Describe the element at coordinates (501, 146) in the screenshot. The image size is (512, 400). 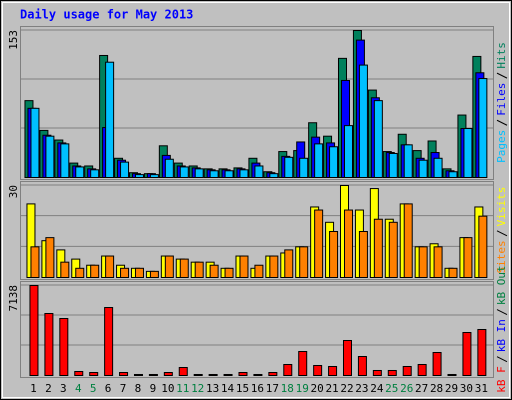
I see `legend-entry: Pages` at that location.